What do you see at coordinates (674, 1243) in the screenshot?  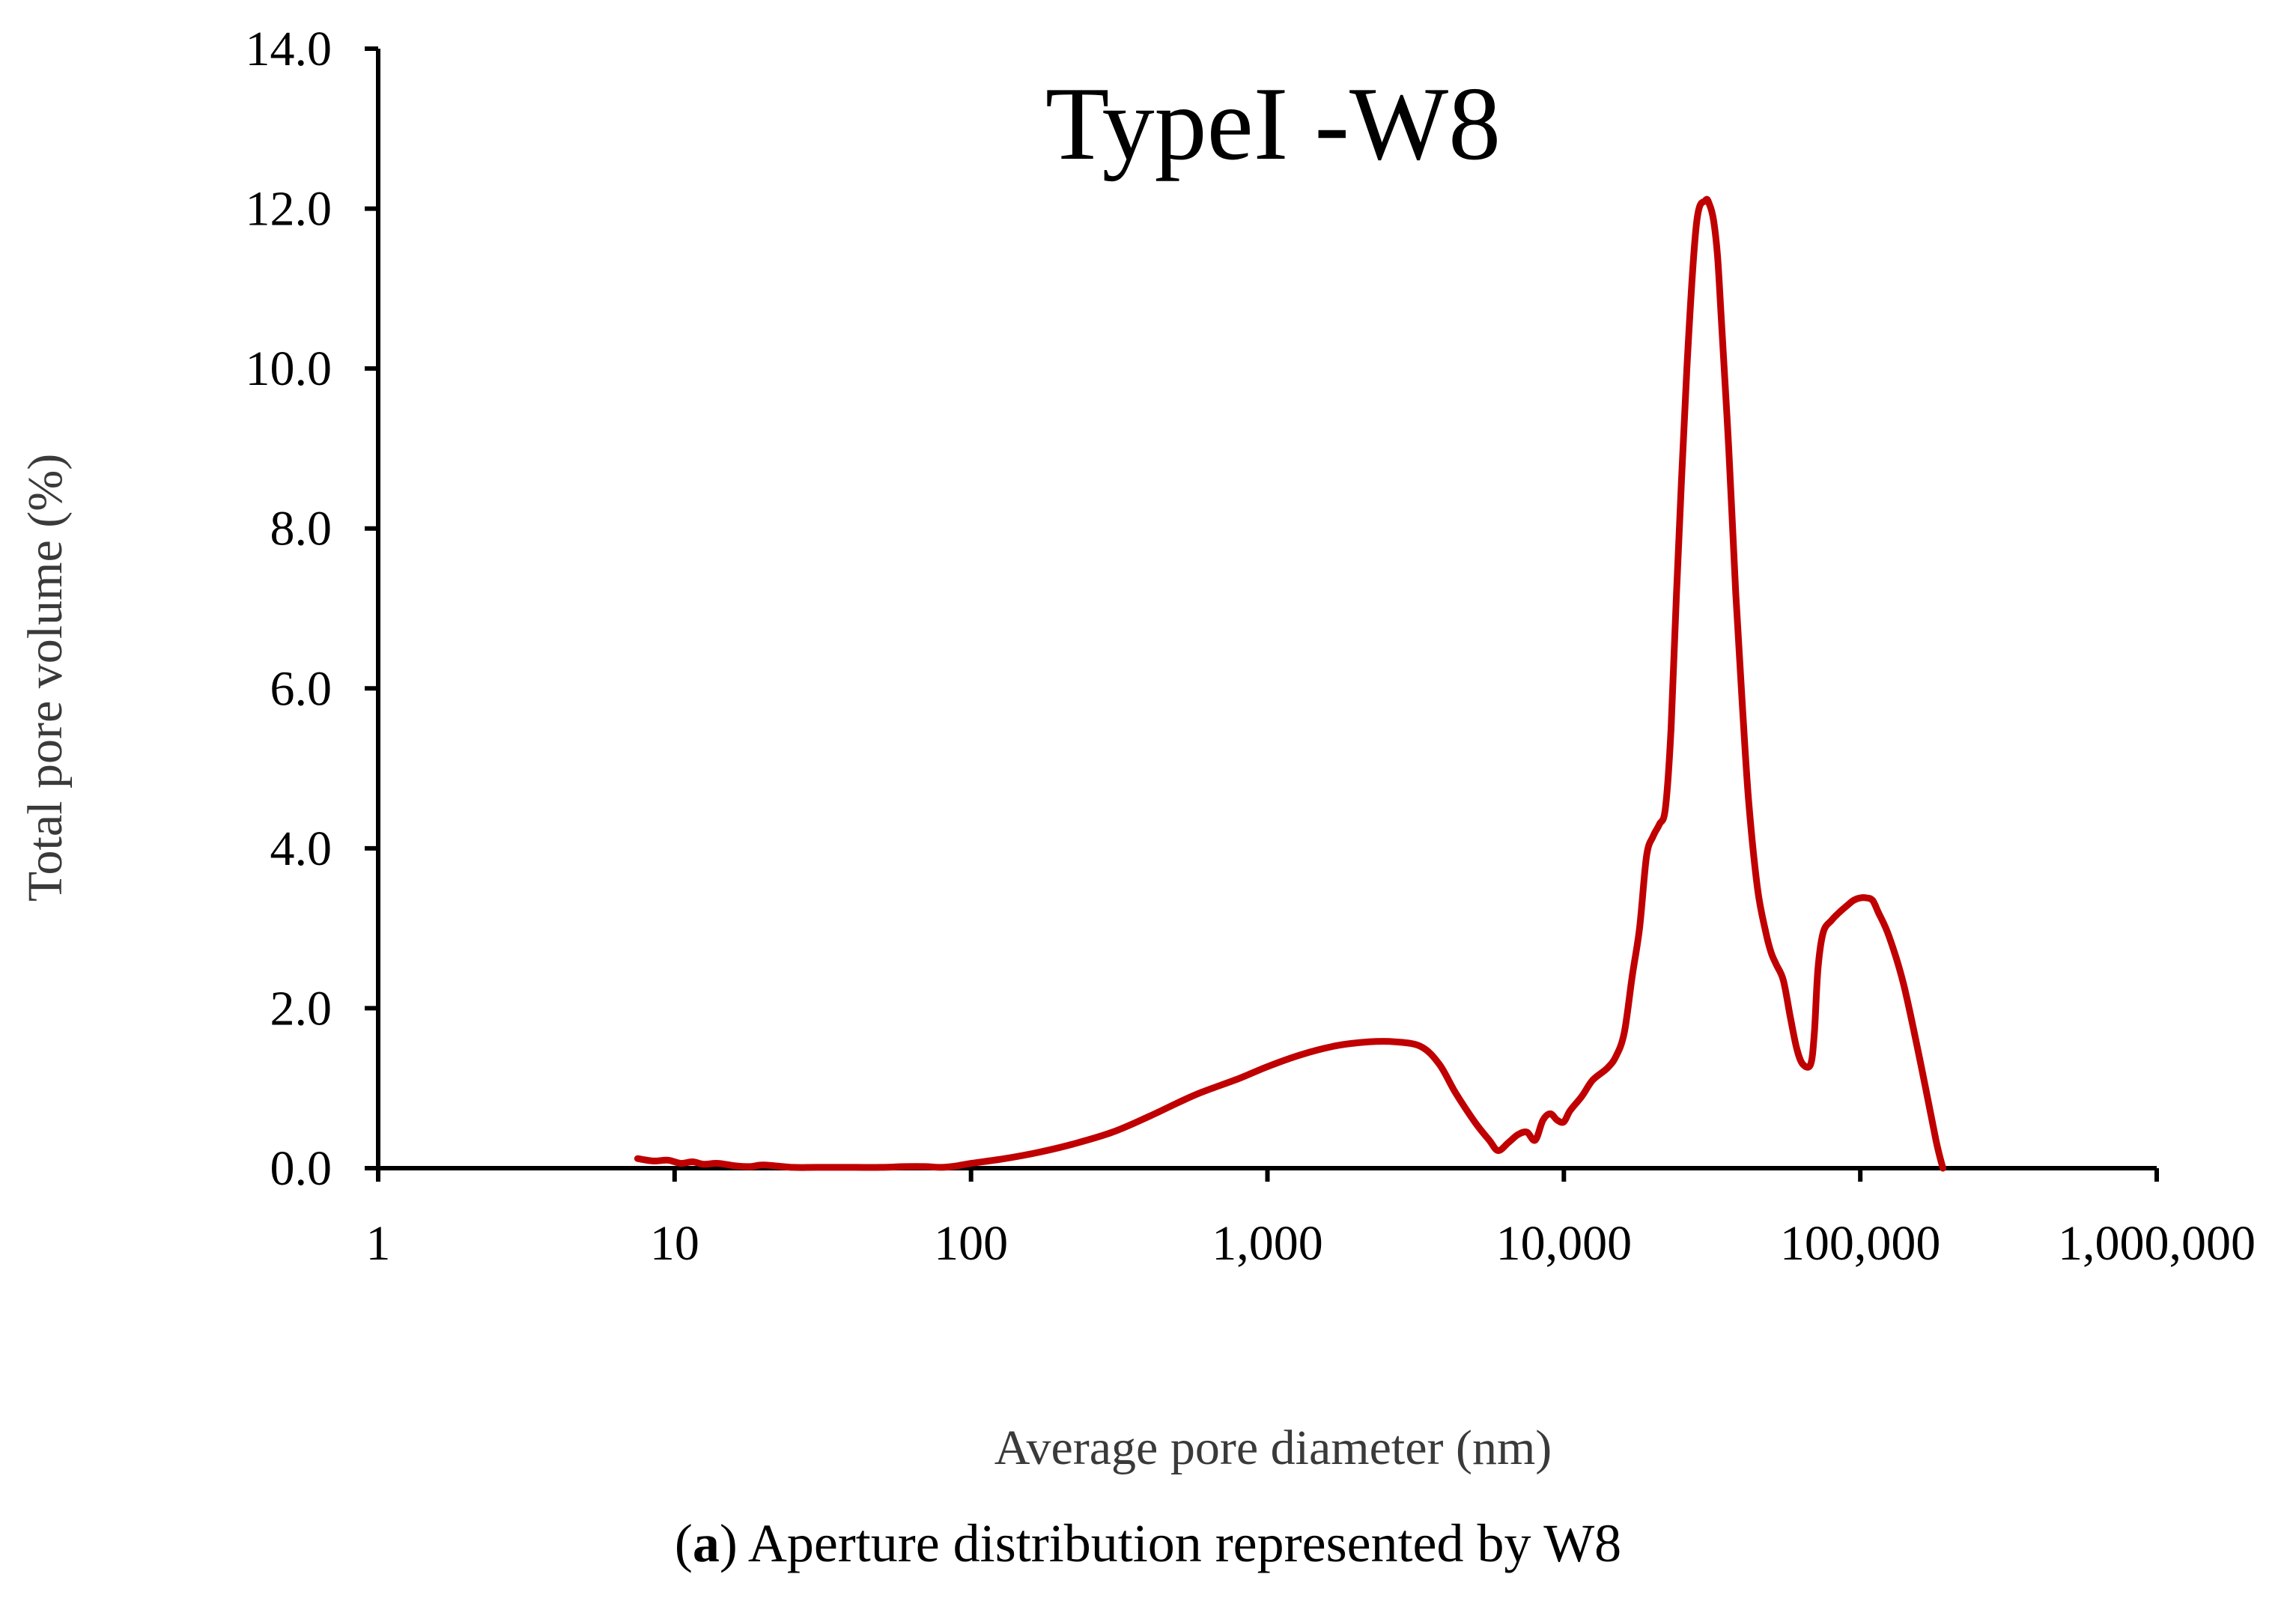 I see `x-tick-label: 10` at bounding box center [674, 1243].